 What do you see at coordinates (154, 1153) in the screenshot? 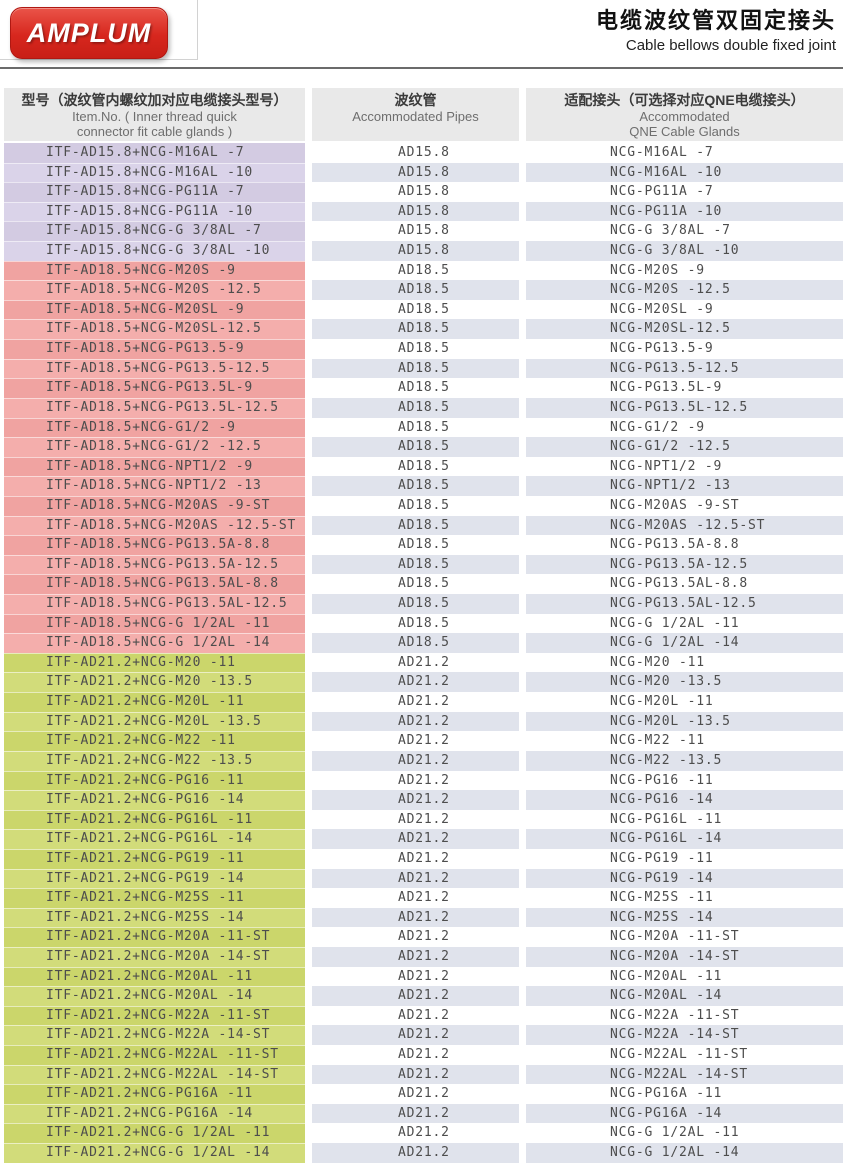
I see `item-no-cell: ITF-AD21.2+NCG-G 1/2AL -14` at bounding box center [154, 1153].